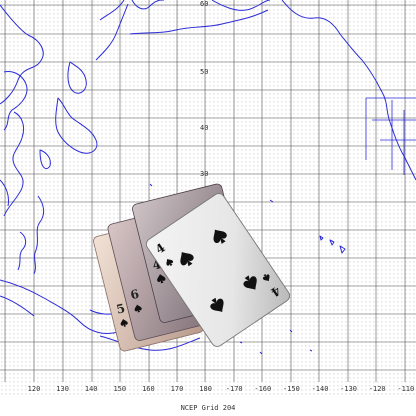 This screenshot has height=416, width=416. What do you see at coordinates (348, 389) in the screenshot?
I see `longitude-label: -130` at bounding box center [348, 389].